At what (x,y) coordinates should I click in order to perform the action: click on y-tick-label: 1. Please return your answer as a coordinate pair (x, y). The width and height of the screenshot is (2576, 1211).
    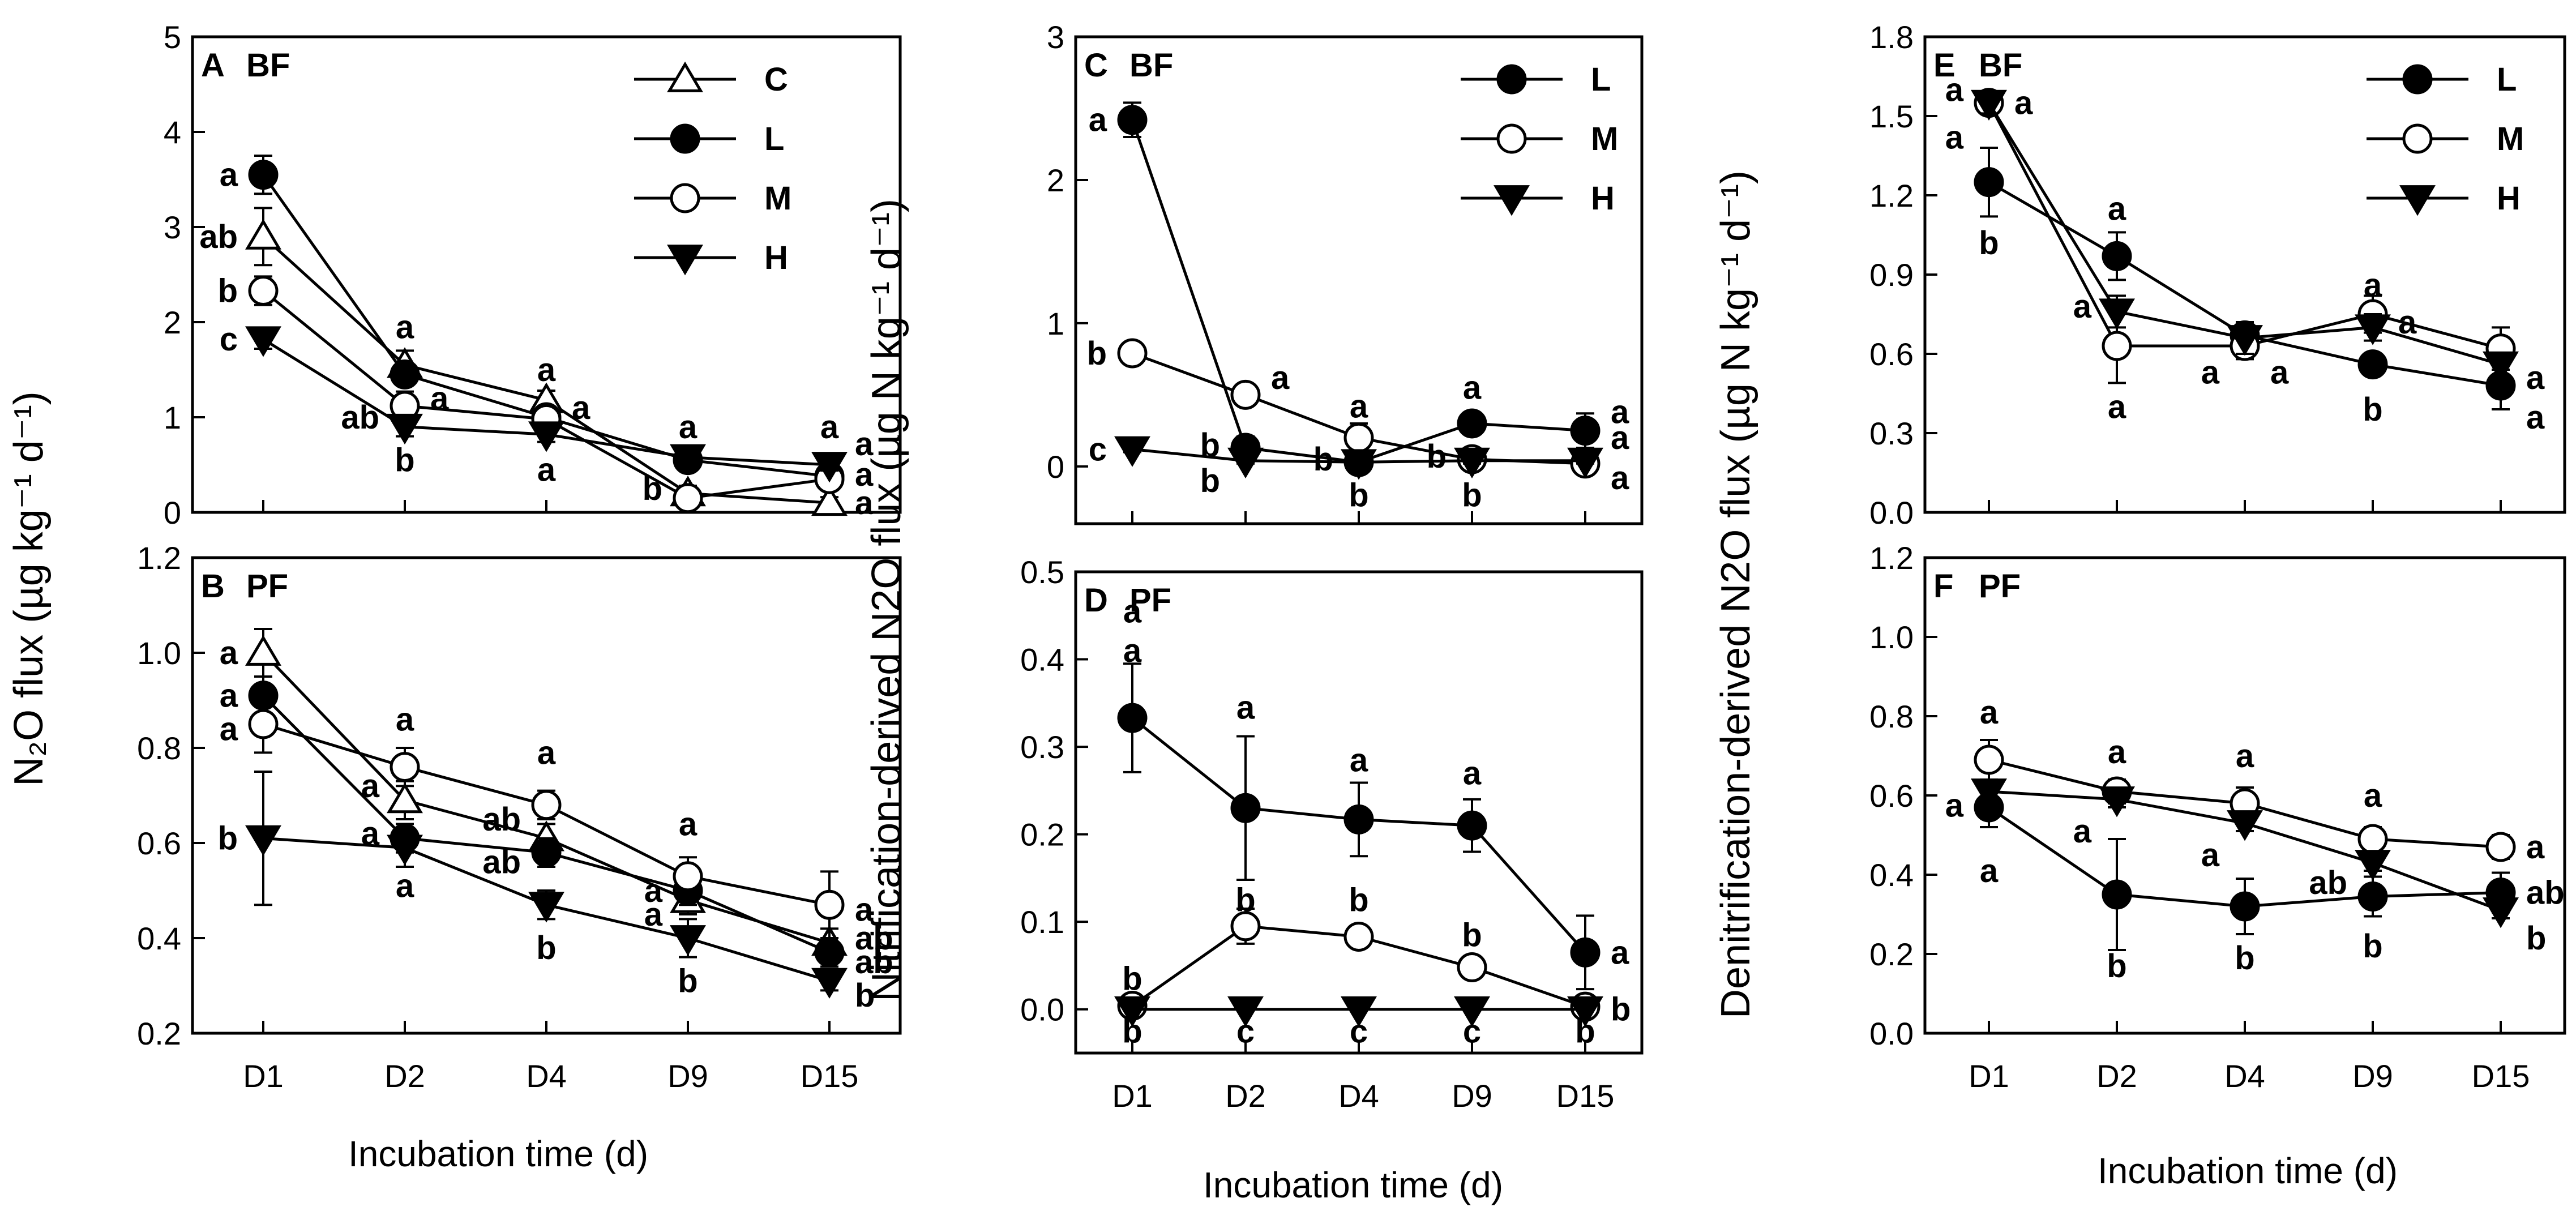
    Looking at the image, I should click on (1055, 323).